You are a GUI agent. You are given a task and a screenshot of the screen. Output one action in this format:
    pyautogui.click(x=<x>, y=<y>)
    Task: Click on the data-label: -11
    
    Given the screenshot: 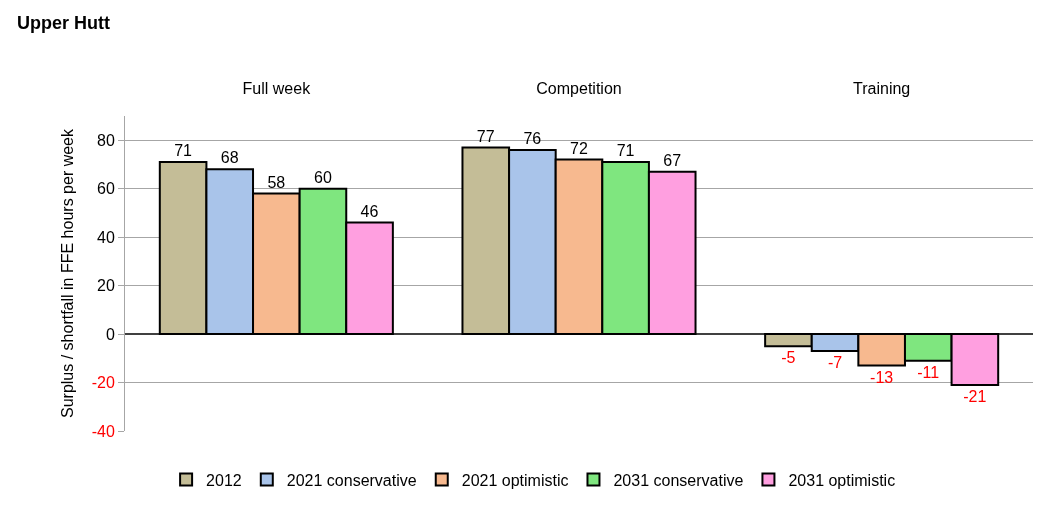 What is the action you would take?
    pyautogui.click(x=928, y=372)
    